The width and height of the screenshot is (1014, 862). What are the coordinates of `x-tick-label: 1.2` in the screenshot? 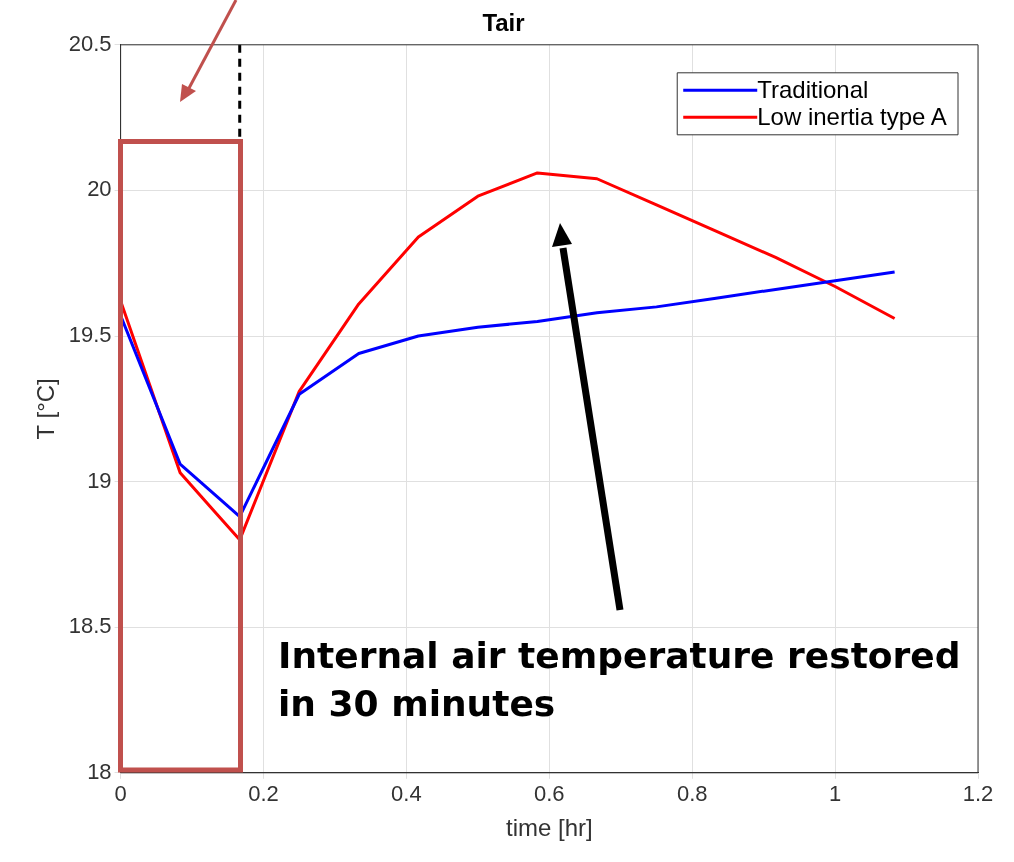 It's located at (978, 794).